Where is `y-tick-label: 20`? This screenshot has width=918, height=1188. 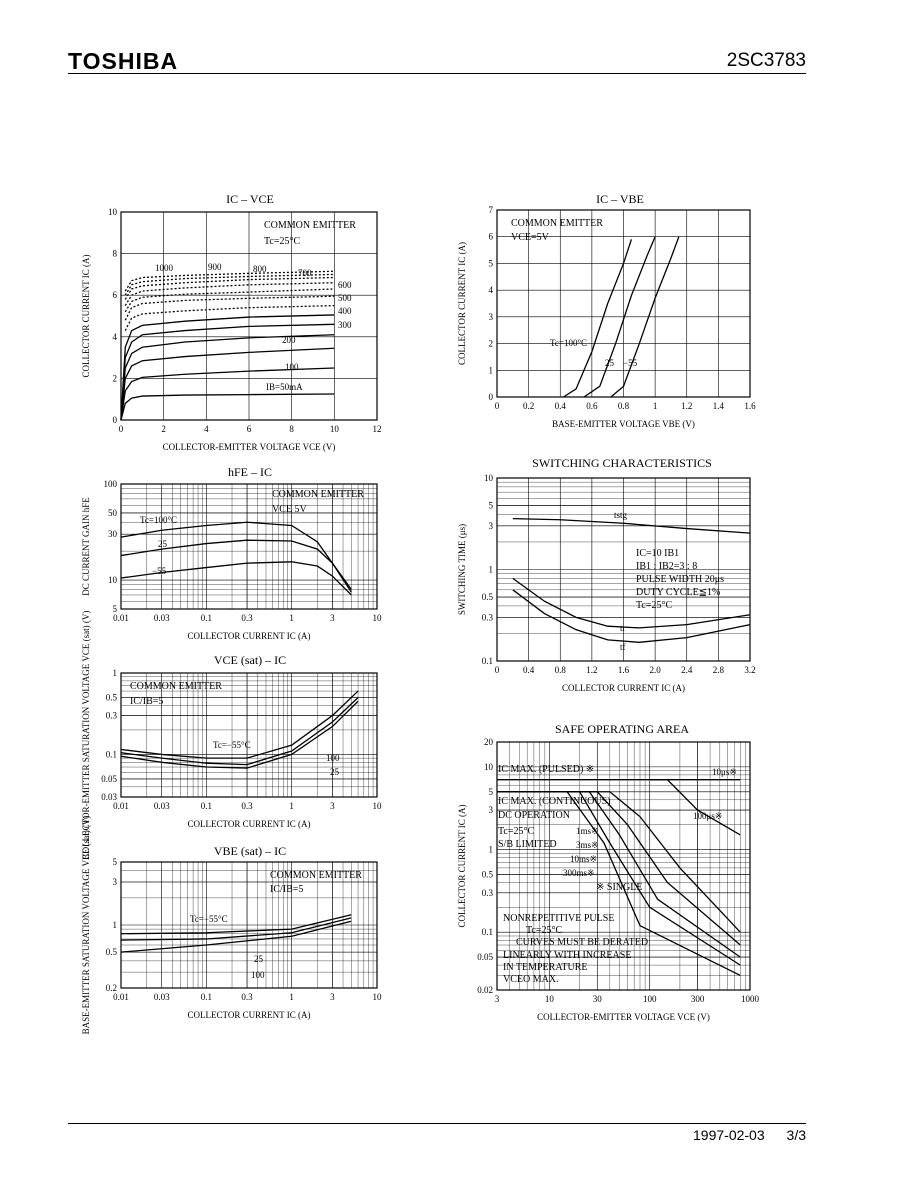 y-tick-label: 20 is located at coordinates (489, 742).